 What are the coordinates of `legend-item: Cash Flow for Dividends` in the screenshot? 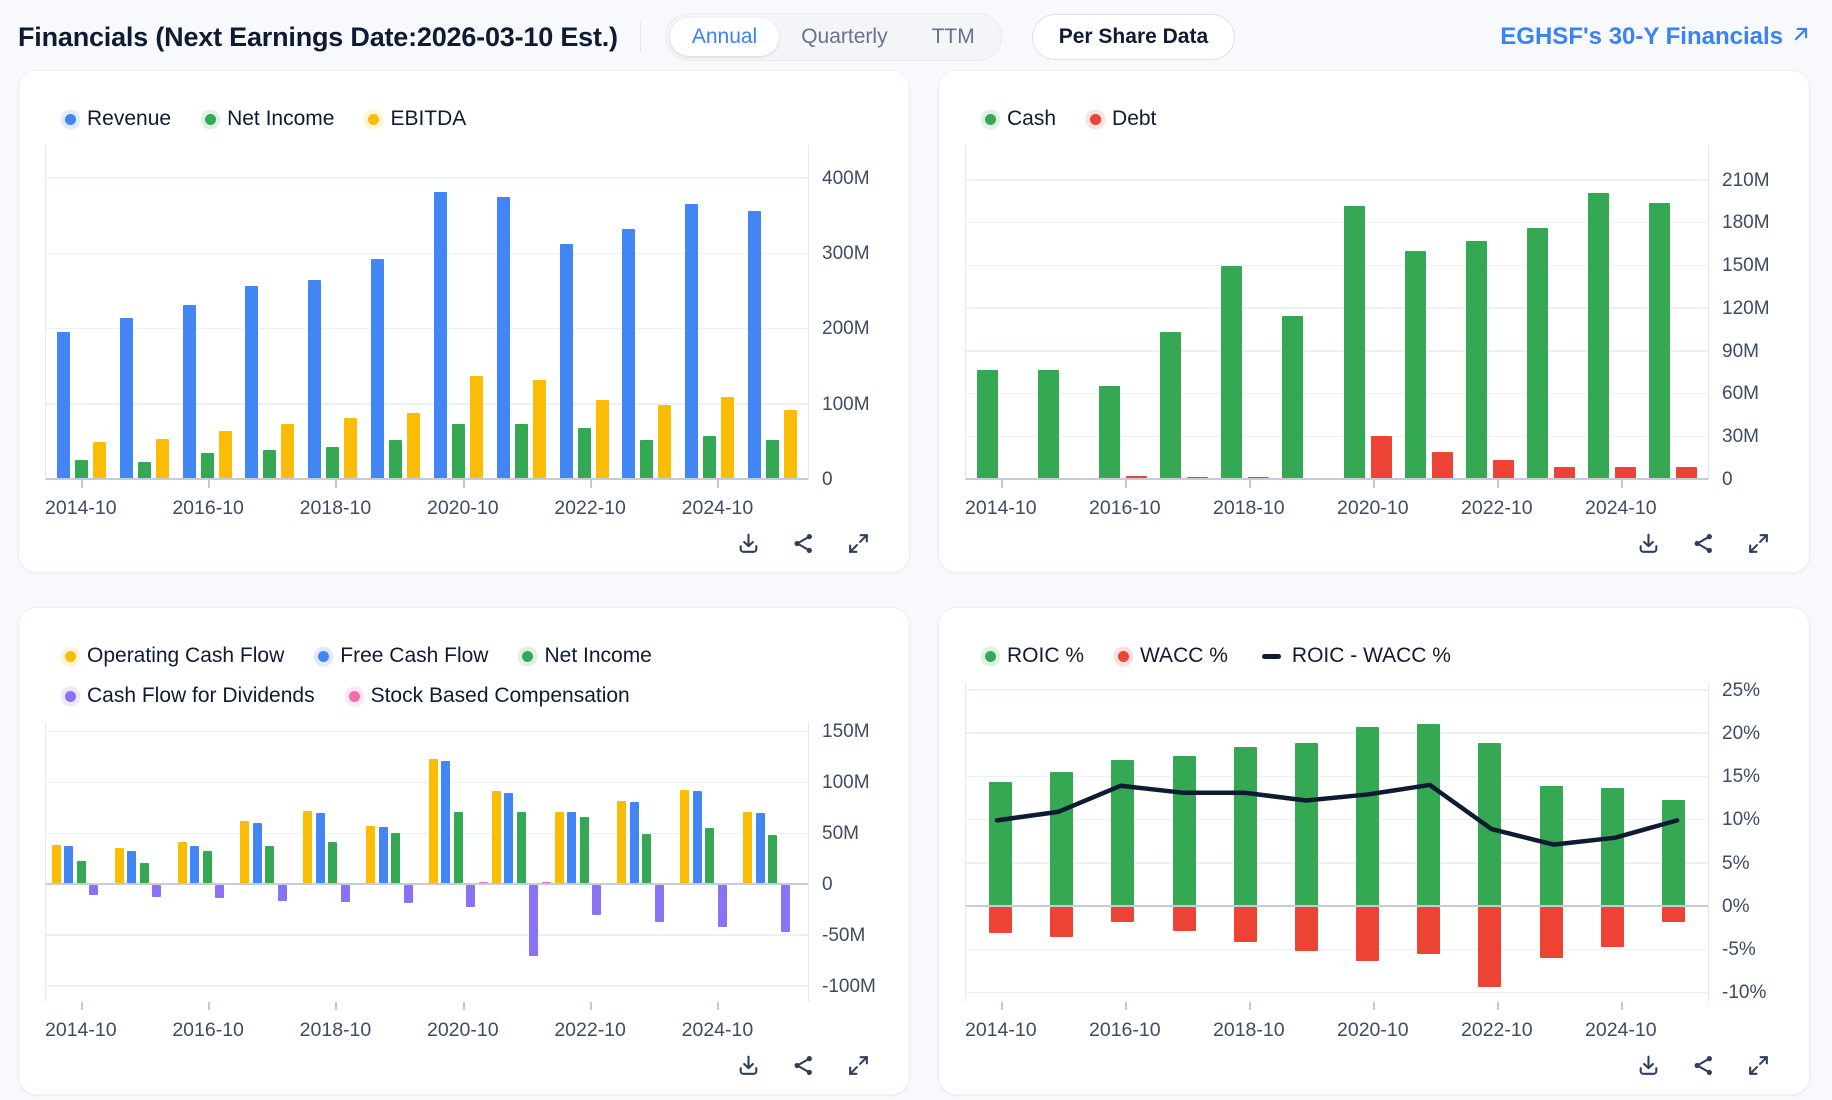 It's located at (190, 696).